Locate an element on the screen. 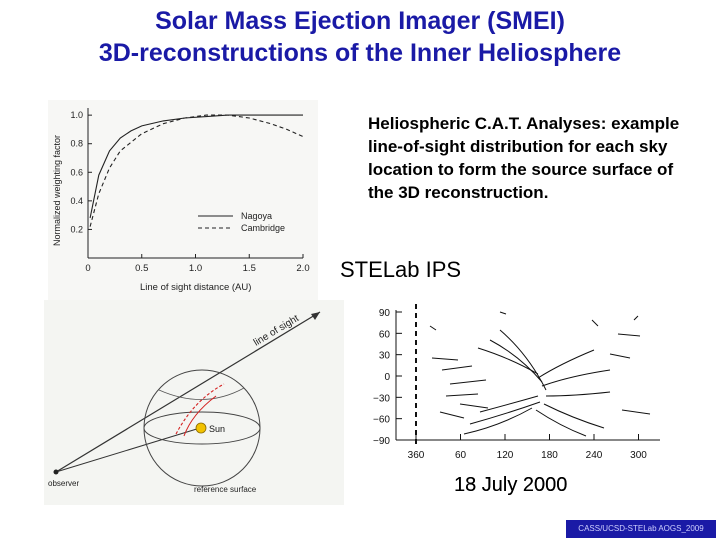 The height and width of the screenshot is (540, 720). map-y-tick-label: 30 is located at coordinates (385, 356).